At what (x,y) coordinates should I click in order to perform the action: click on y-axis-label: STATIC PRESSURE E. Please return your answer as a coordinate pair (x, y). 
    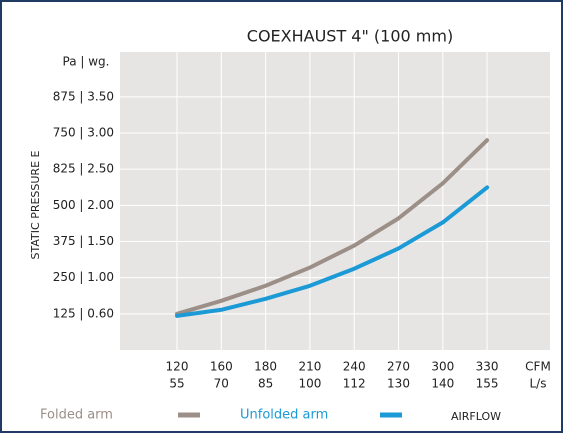
    Looking at the image, I should click on (35, 204).